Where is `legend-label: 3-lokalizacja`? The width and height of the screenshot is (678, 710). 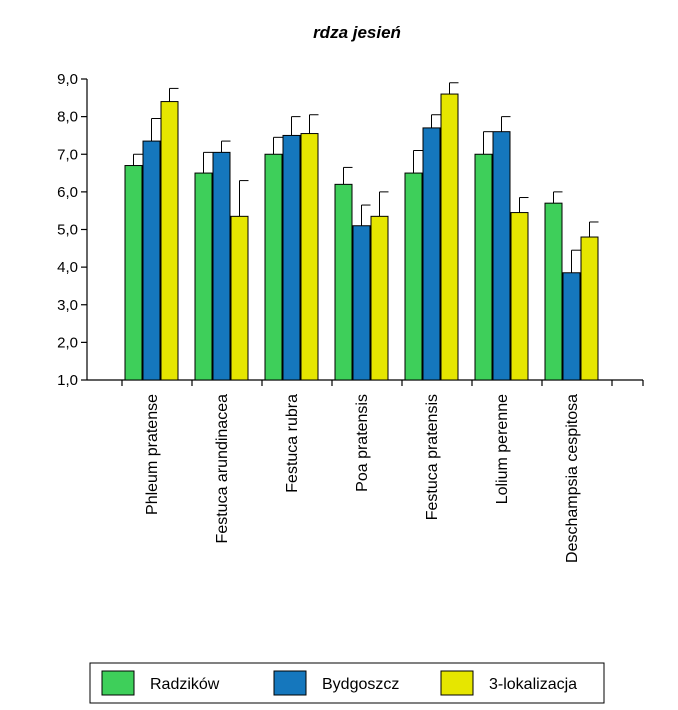 legend-label: 3-lokalizacja is located at coordinates (533, 684).